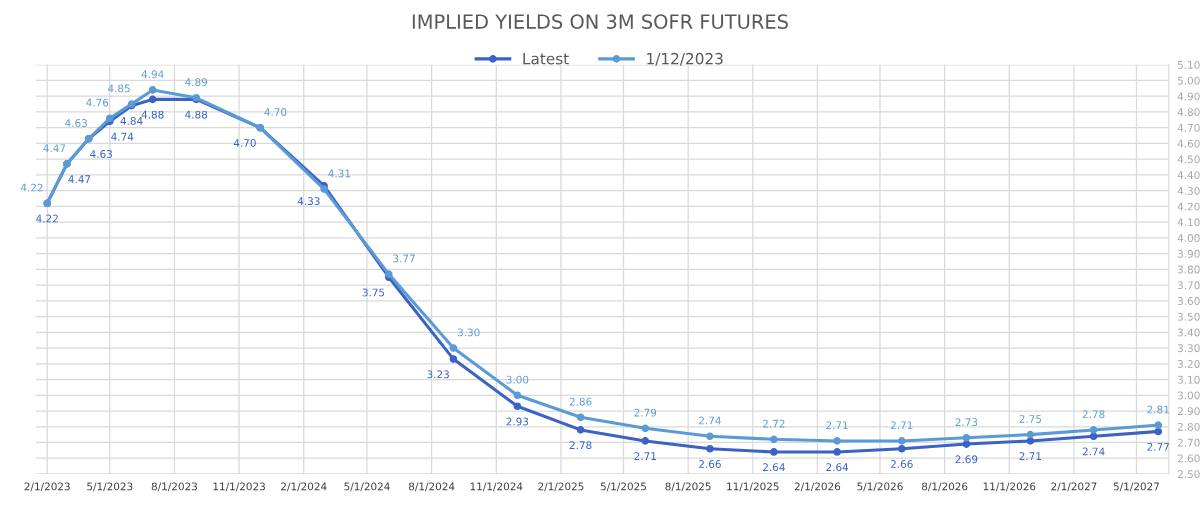 This screenshot has width=1200, height=518. I want to click on data-label: 2.86, so click(580, 401).